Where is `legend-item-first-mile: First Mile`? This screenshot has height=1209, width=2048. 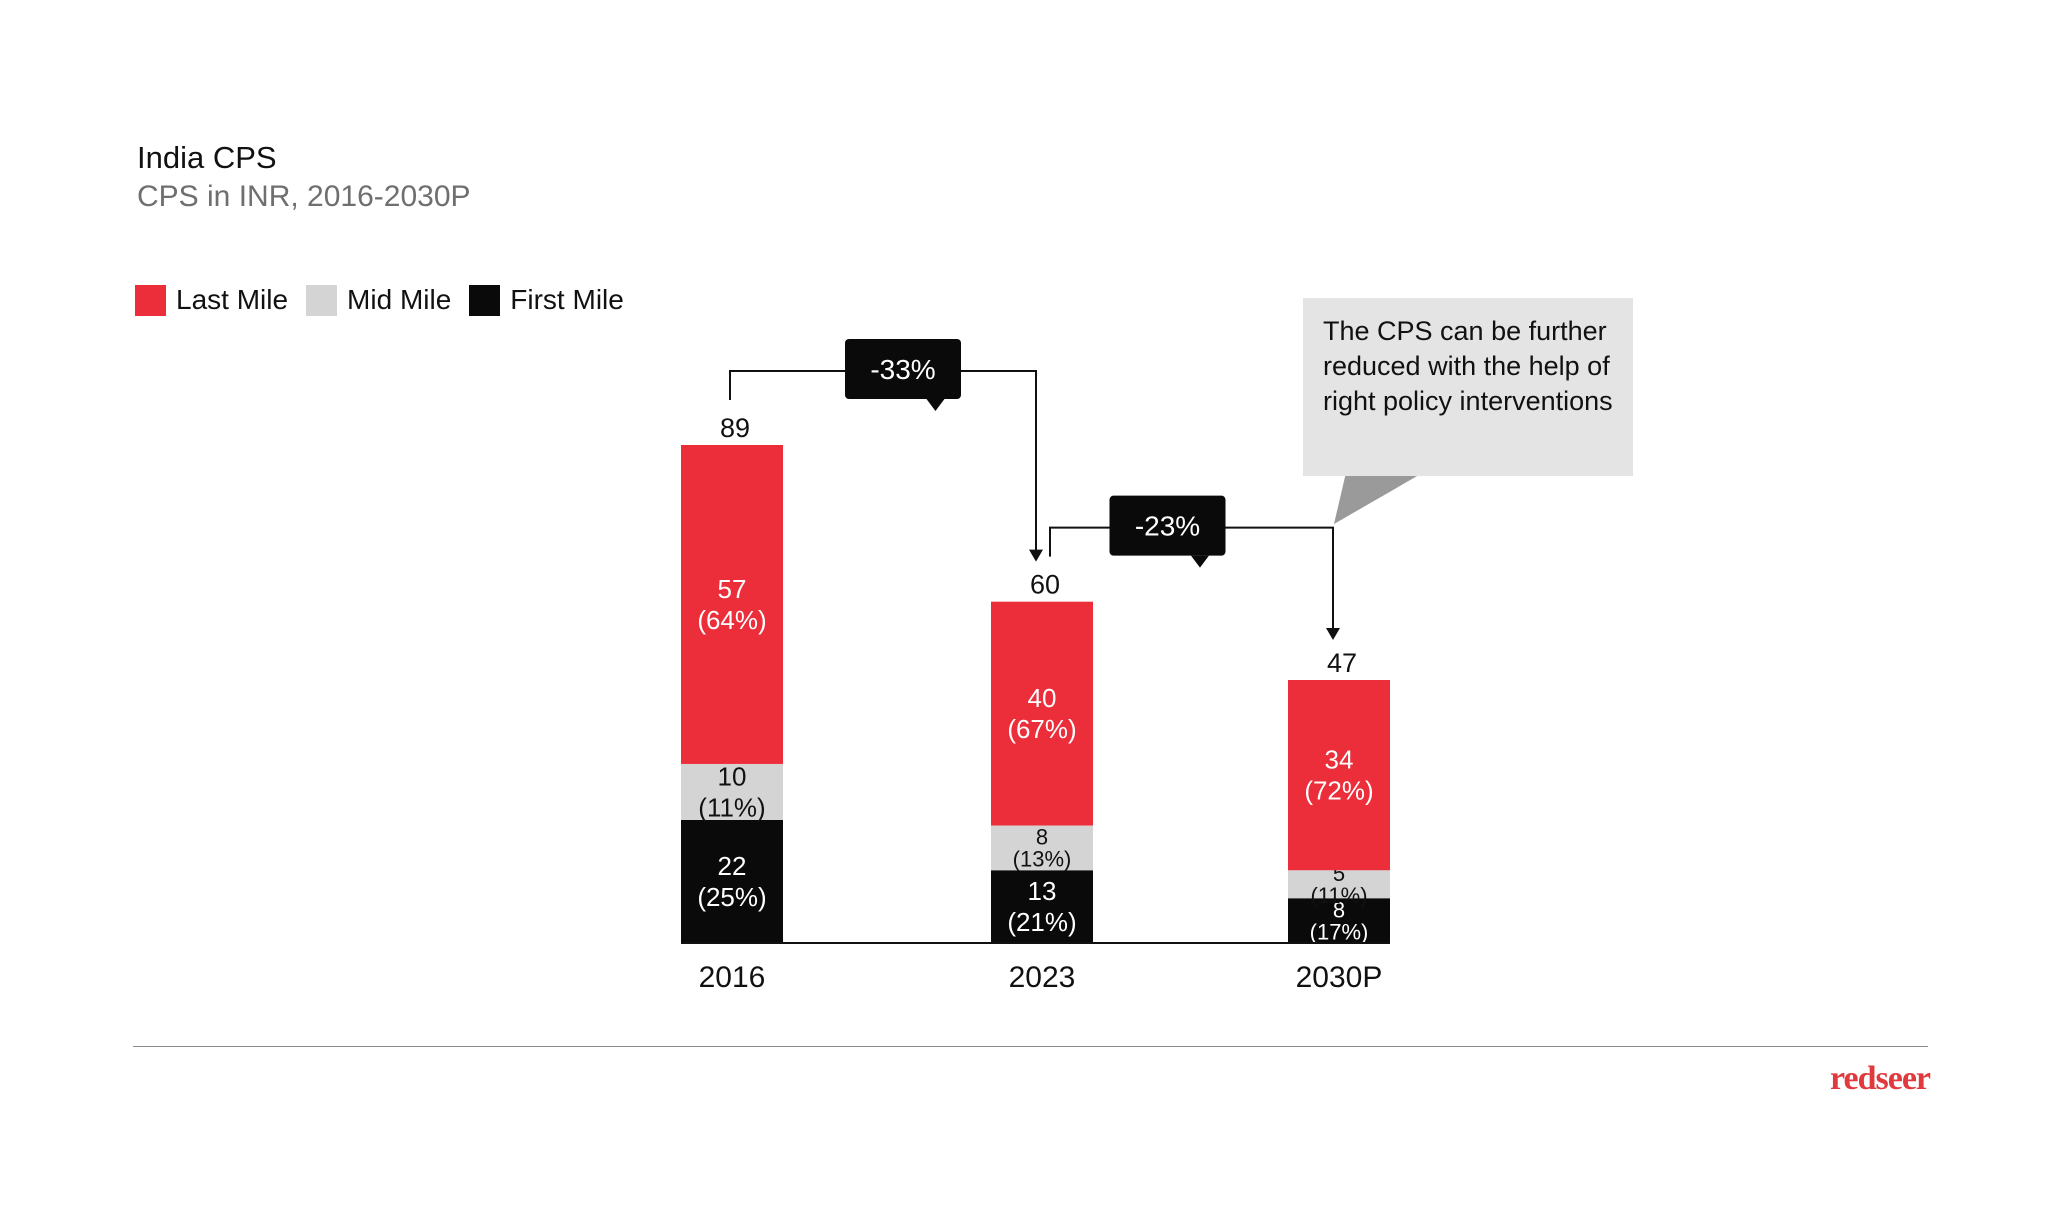 legend-item-first-mile: First Mile is located at coordinates (546, 300).